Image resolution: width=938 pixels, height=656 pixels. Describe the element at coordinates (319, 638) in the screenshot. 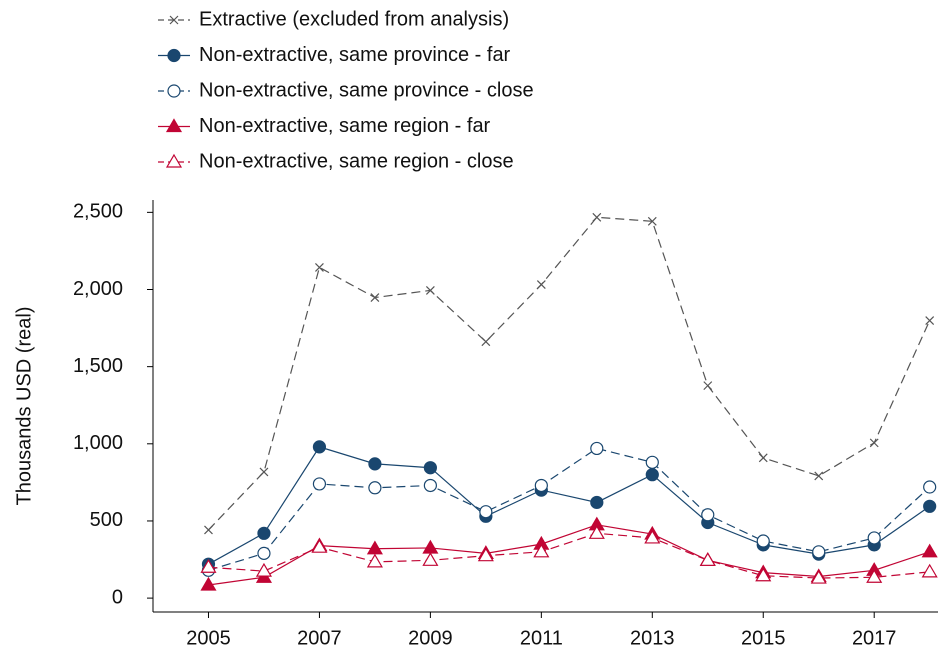

I see `x-tick-label: 2007` at that location.